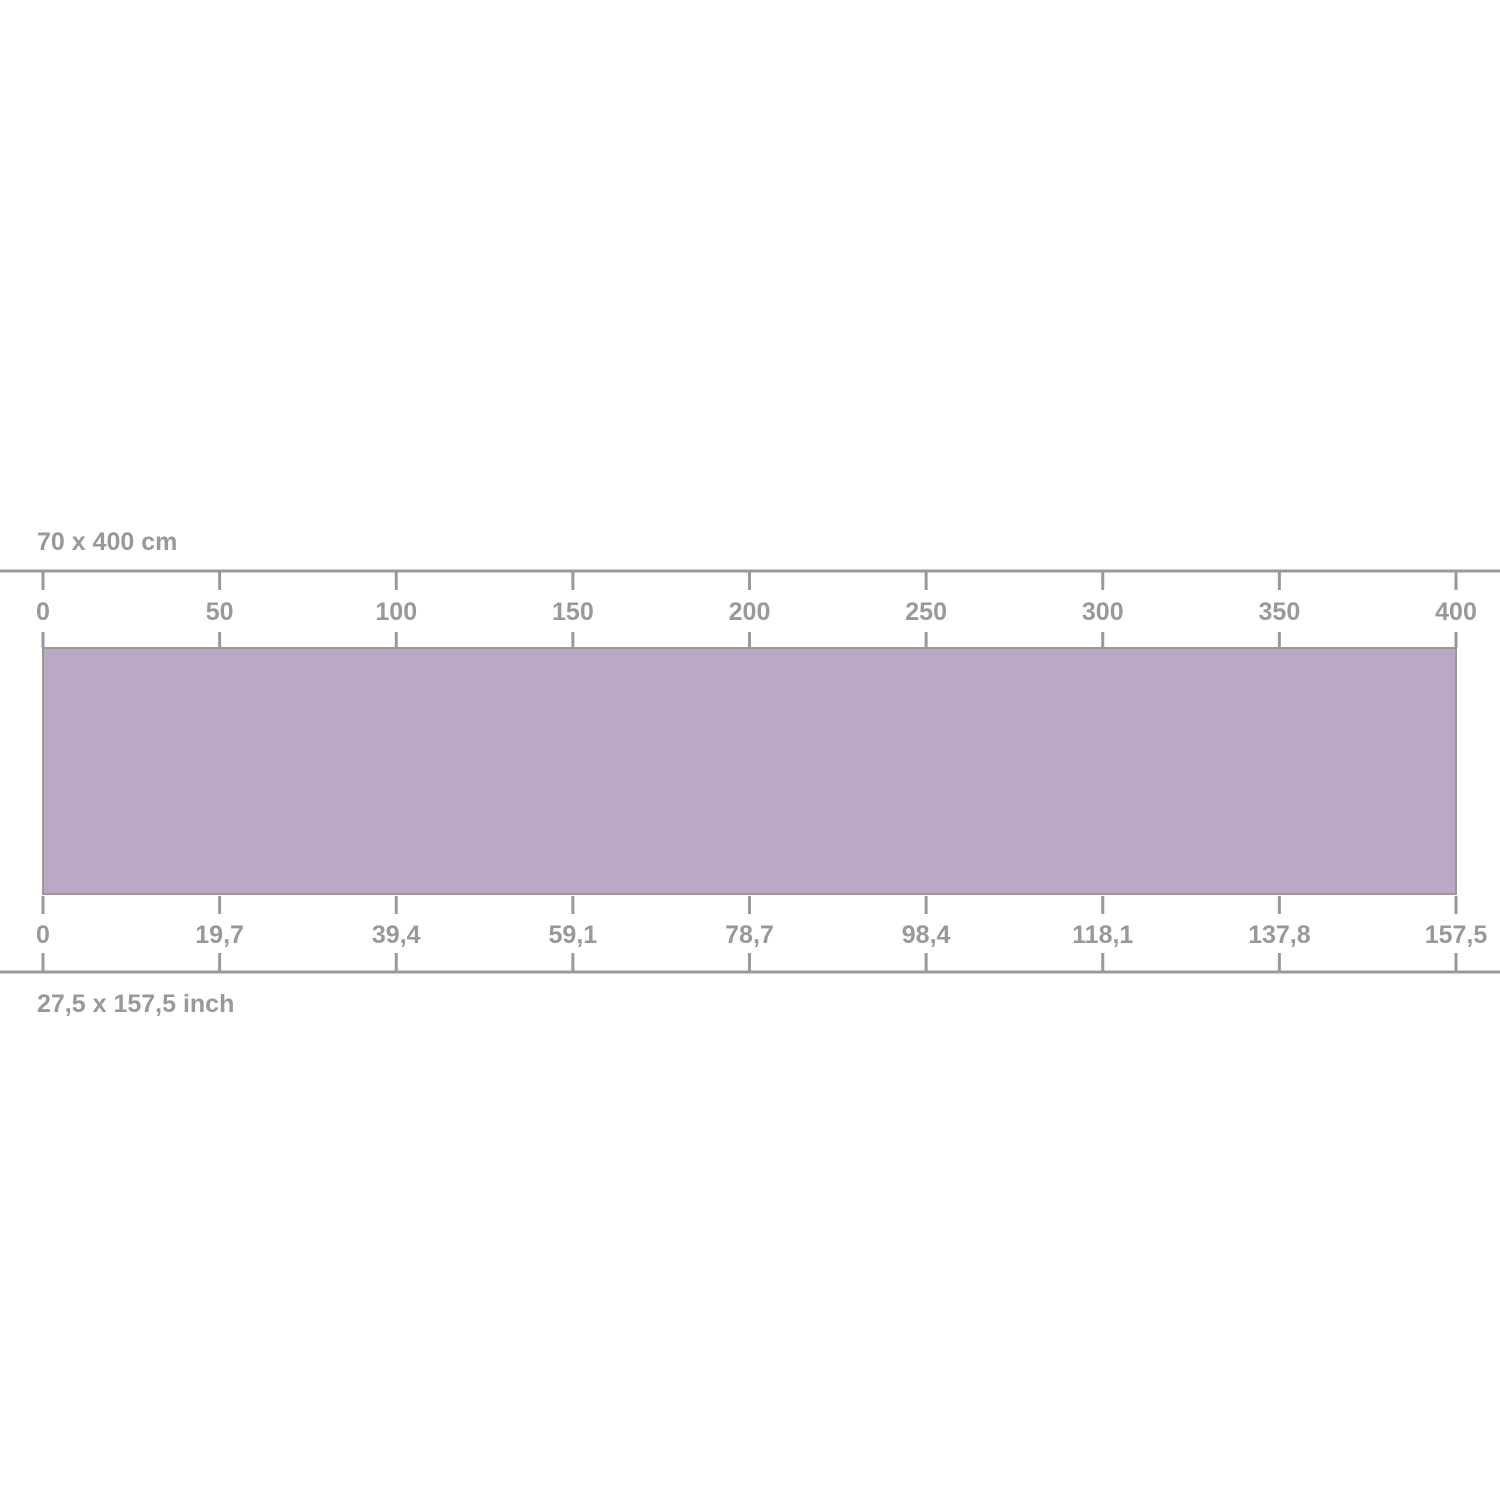 Image resolution: width=1500 pixels, height=1500 pixels. Describe the element at coordinates (43, 935) in the screenshot. I see `bottom-tick-label: 0` at that location.